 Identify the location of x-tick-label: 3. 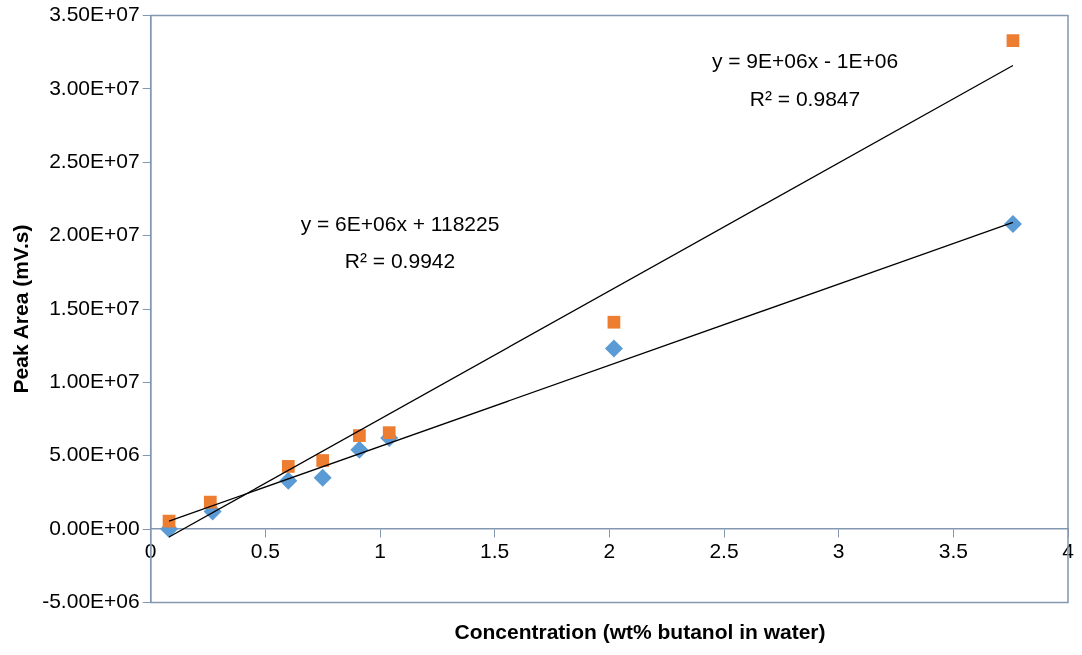
(838, 551).